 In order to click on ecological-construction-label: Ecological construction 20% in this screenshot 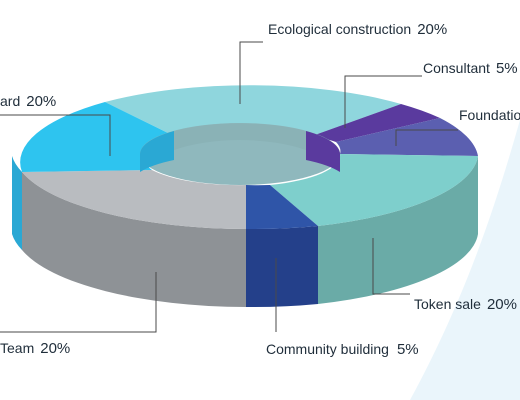, I will do `click(357, 29)`.